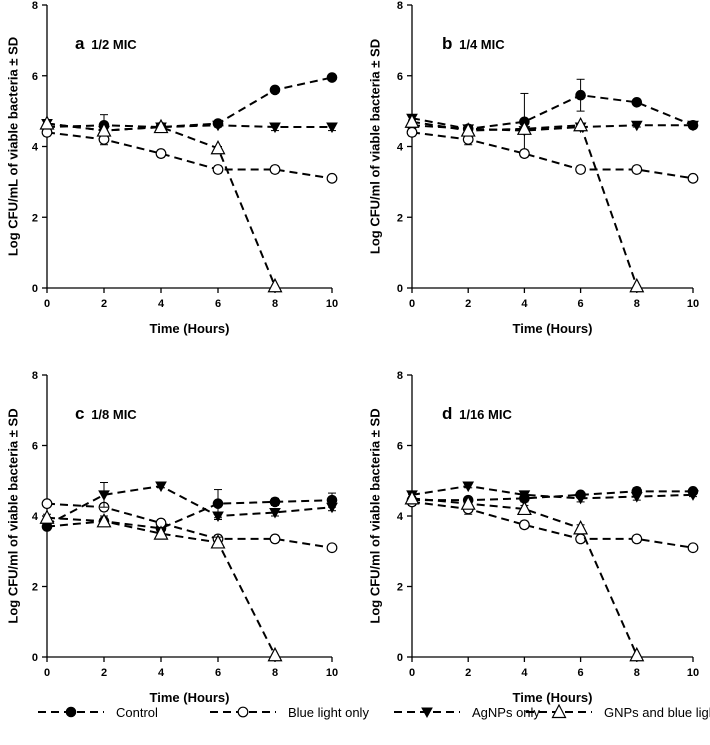  Describe the element at coordinates (449, 43) in the screenshot. I see `panel-letter: b` at that location.